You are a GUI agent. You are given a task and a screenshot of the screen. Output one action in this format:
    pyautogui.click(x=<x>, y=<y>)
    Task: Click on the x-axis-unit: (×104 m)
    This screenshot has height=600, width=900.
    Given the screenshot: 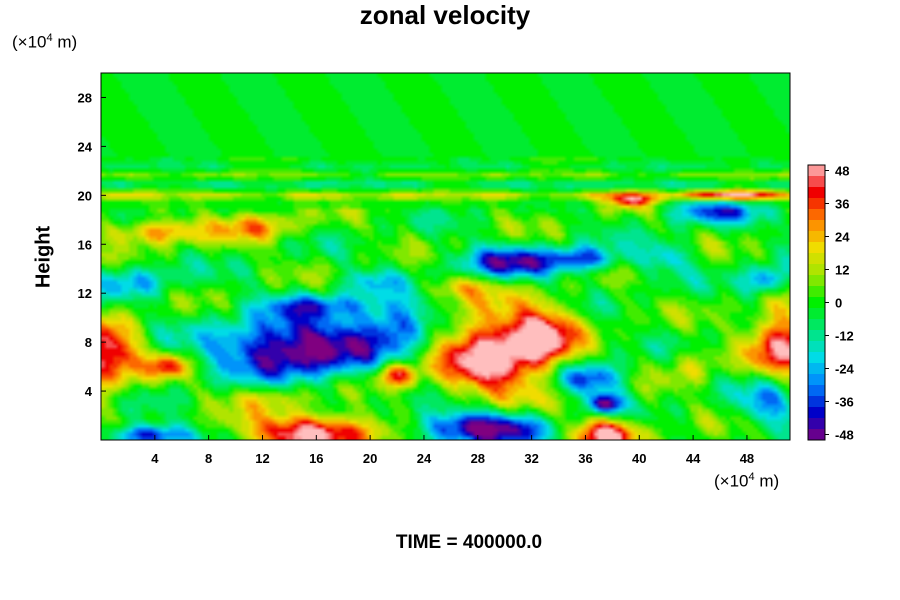 What is the action you would take?
    pyautogui.click(x=747, y=481)
    